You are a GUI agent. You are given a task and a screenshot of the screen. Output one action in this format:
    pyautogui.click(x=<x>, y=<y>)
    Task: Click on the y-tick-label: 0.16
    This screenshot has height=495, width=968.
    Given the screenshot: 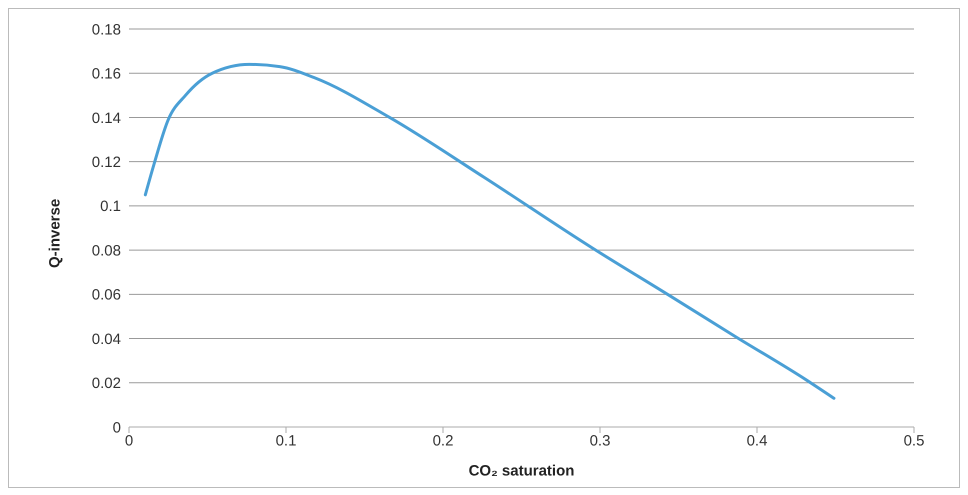 What is the action you would take?
    pyautogui.click(x=106, y=74)
    